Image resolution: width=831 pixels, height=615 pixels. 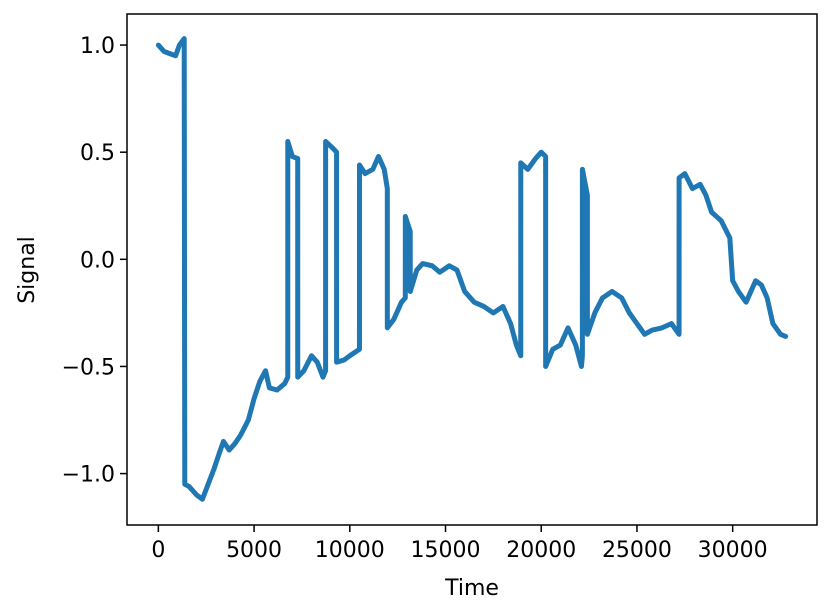 I want to click on x-tick-label: 0, so click(x=158, y=550).